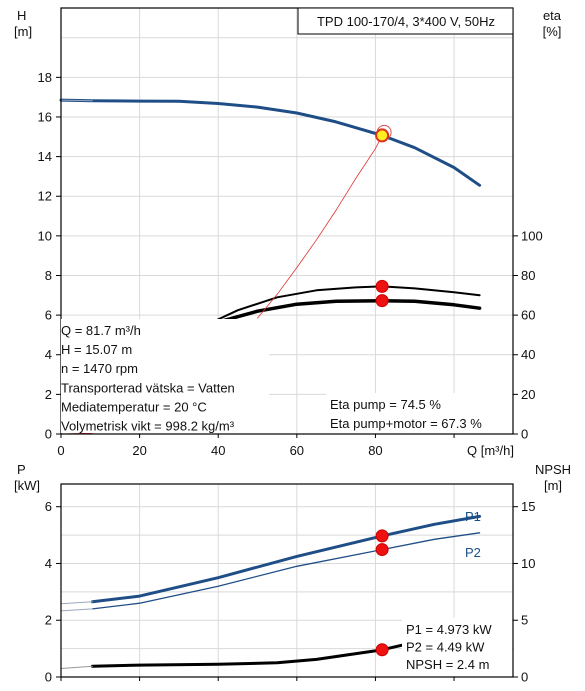 The image size is (585, 691). What do you see at coordinates (524, 620) in the screenshot?
I see `y-right-tick-label: 5` at bounding box center [524, 620].